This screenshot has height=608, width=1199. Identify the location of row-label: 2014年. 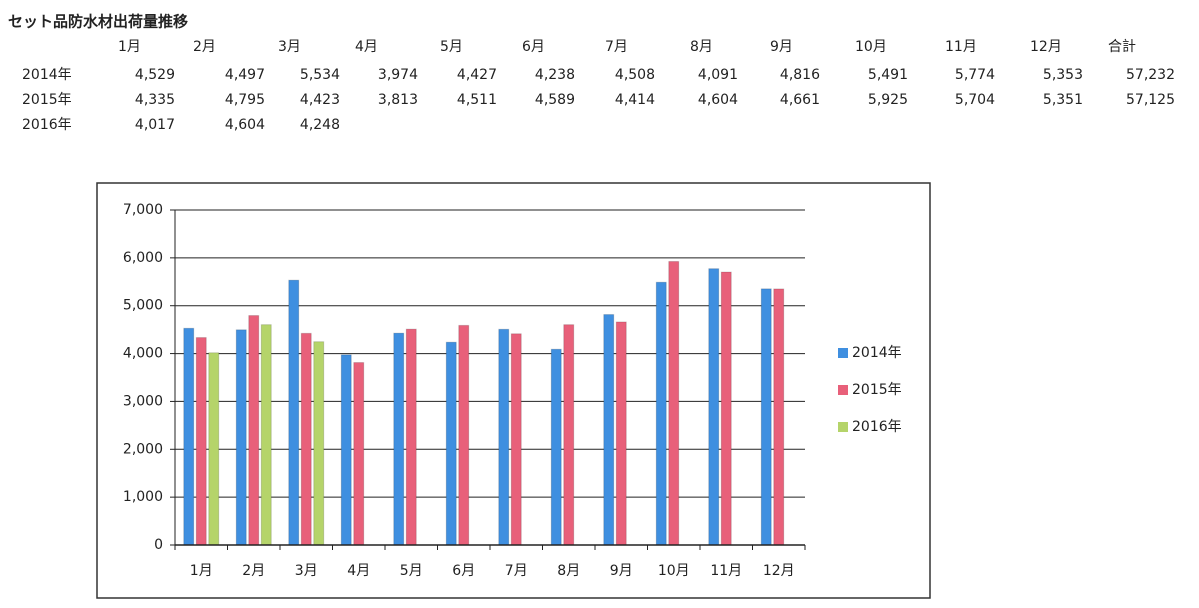
(47, 75).